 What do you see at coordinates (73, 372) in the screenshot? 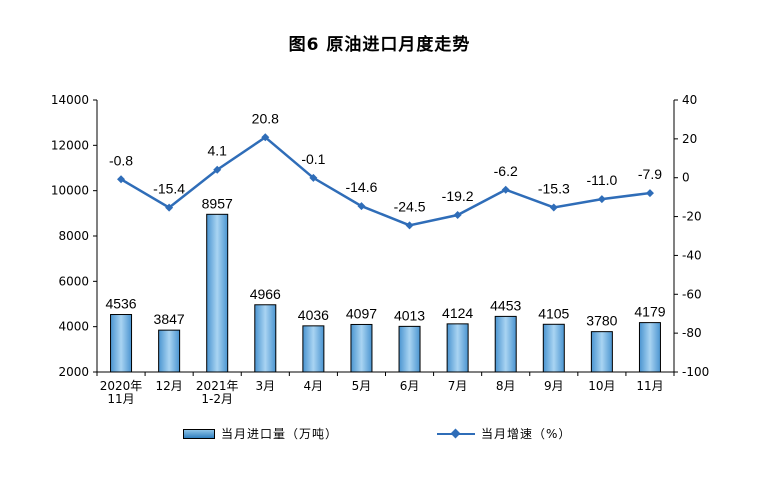
I see `left-axis-tick-label: 2000` at bounding box center [73, 372].